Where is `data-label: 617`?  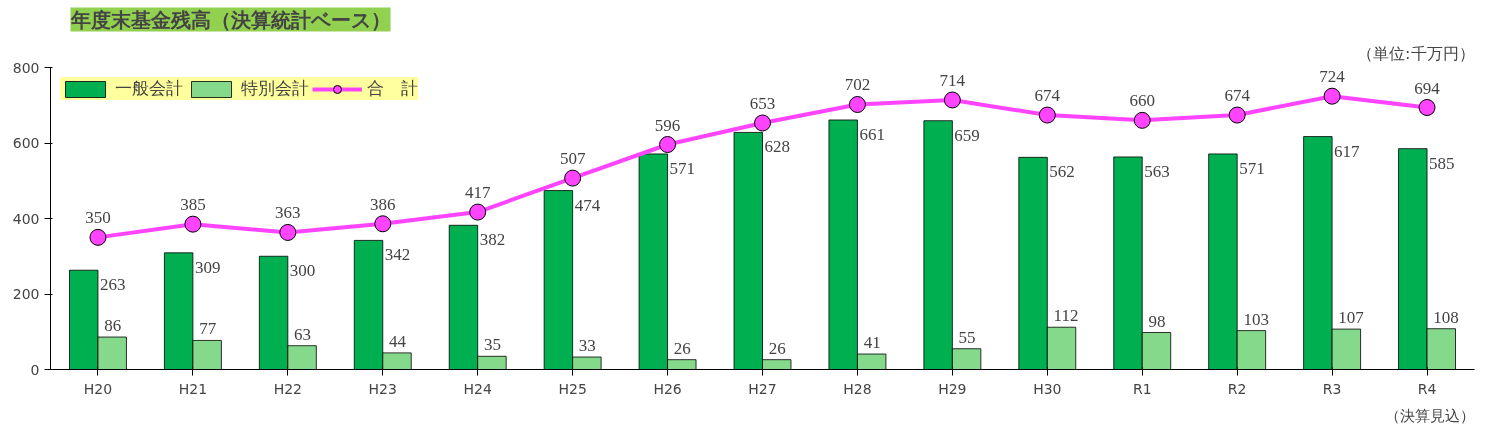
data-label: 617 is located at coordinates (1347, 151).